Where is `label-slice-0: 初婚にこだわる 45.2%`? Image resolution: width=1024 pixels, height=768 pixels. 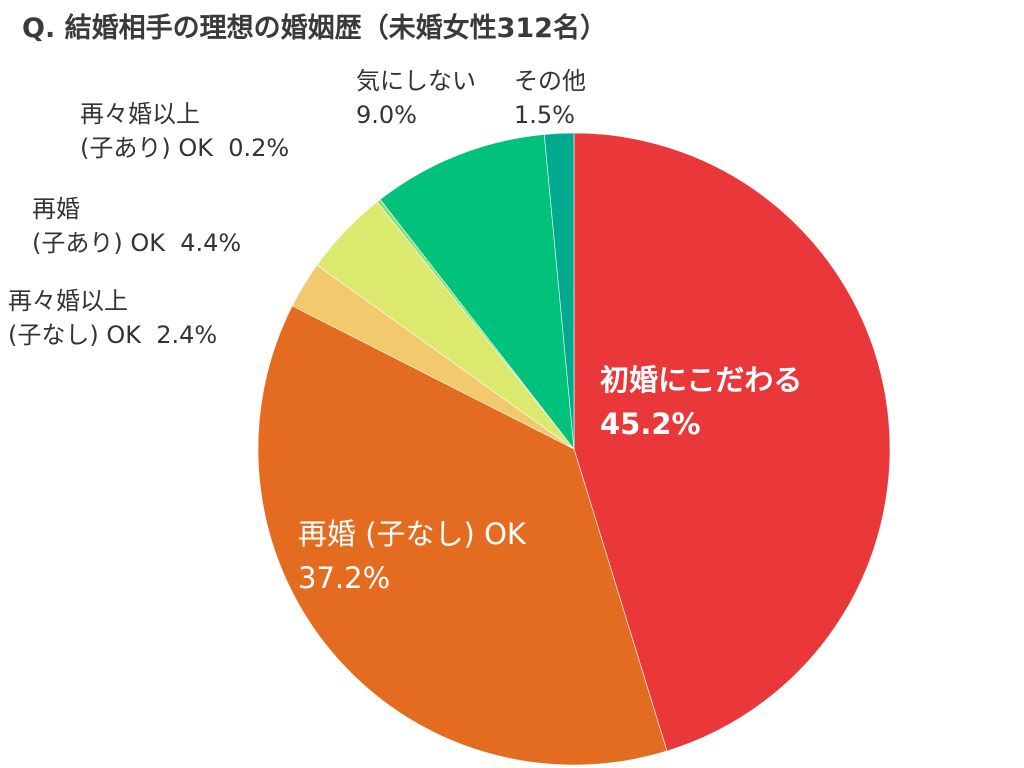 label-slice-0: 初婚にこだわる 45.2% is located at coordinates (701, 402).